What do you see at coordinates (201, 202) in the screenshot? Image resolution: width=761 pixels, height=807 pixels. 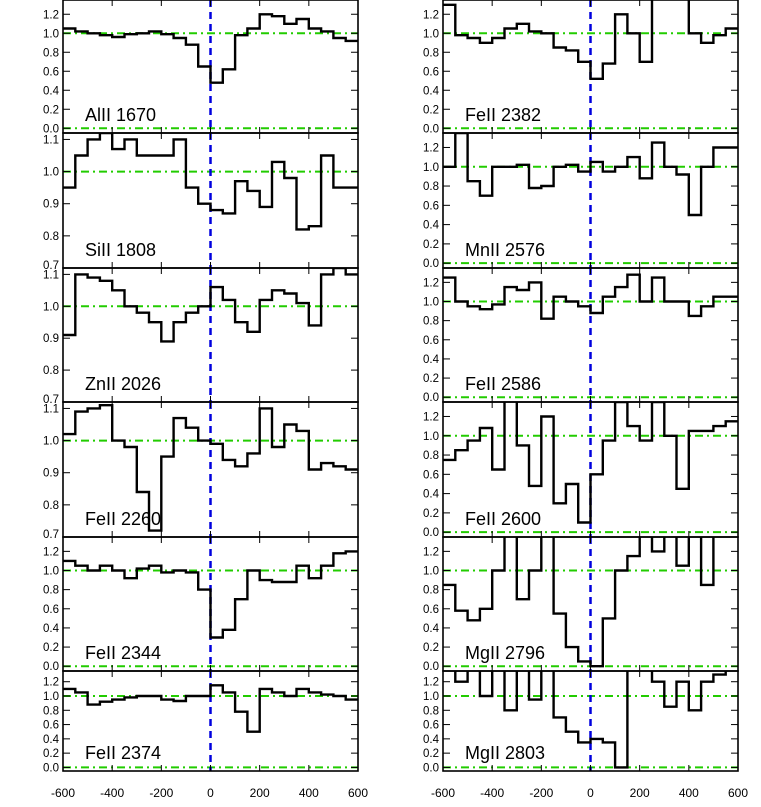 I see `panel-siii-1808: 0.7 0.8 0.9 1.0 1.1 SiII 1808` at bounding box center [201, 202].